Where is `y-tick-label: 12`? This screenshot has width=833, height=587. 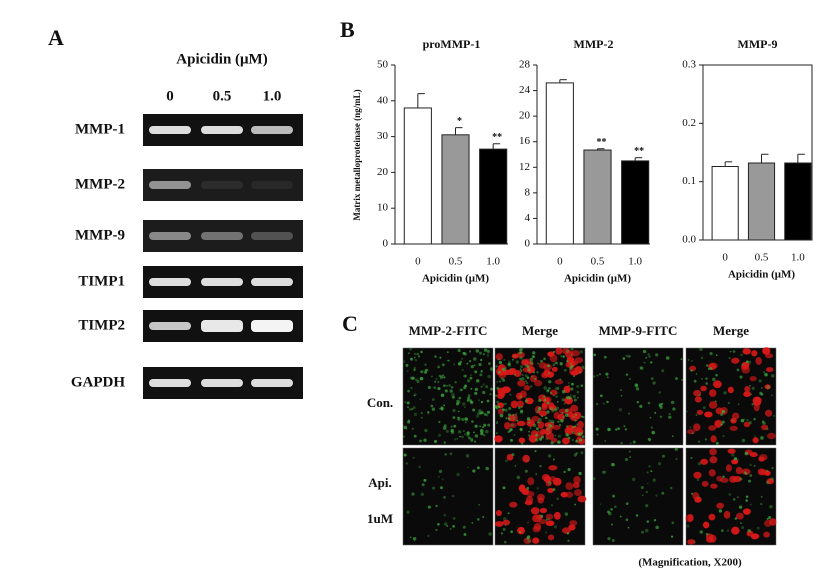
y-tick-label: 12 is located at coordinates (524, 167).